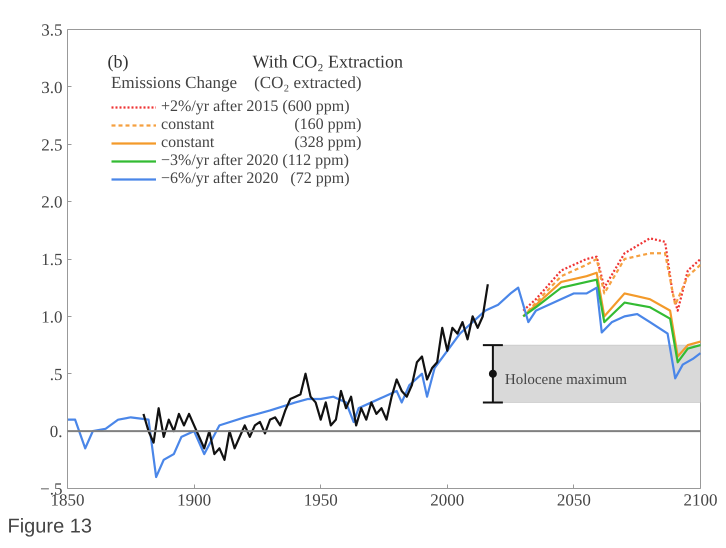 The height and width of the screenshot is (548, 726). Describe the element at coordinates (118, 62) in the screenshot. I see `annotation: (b)` at that location.